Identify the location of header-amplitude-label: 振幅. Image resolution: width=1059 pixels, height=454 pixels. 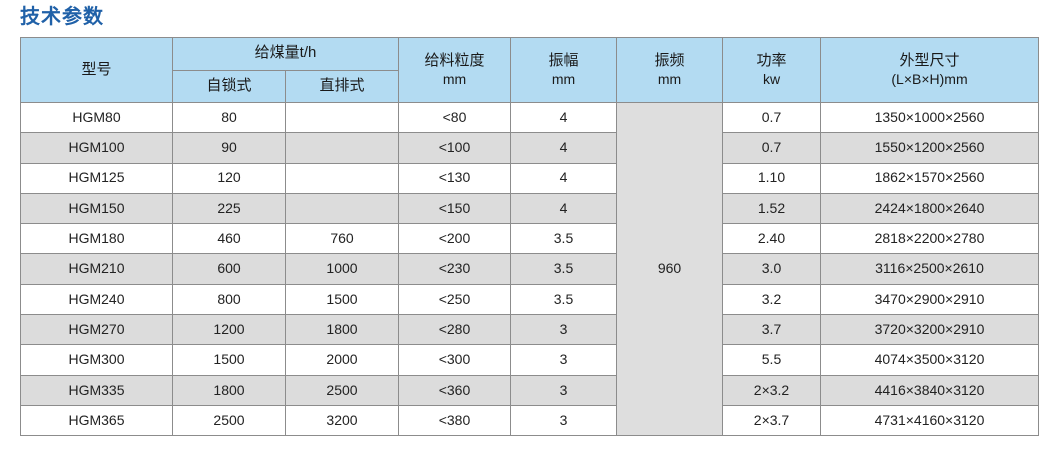
(563, 60).